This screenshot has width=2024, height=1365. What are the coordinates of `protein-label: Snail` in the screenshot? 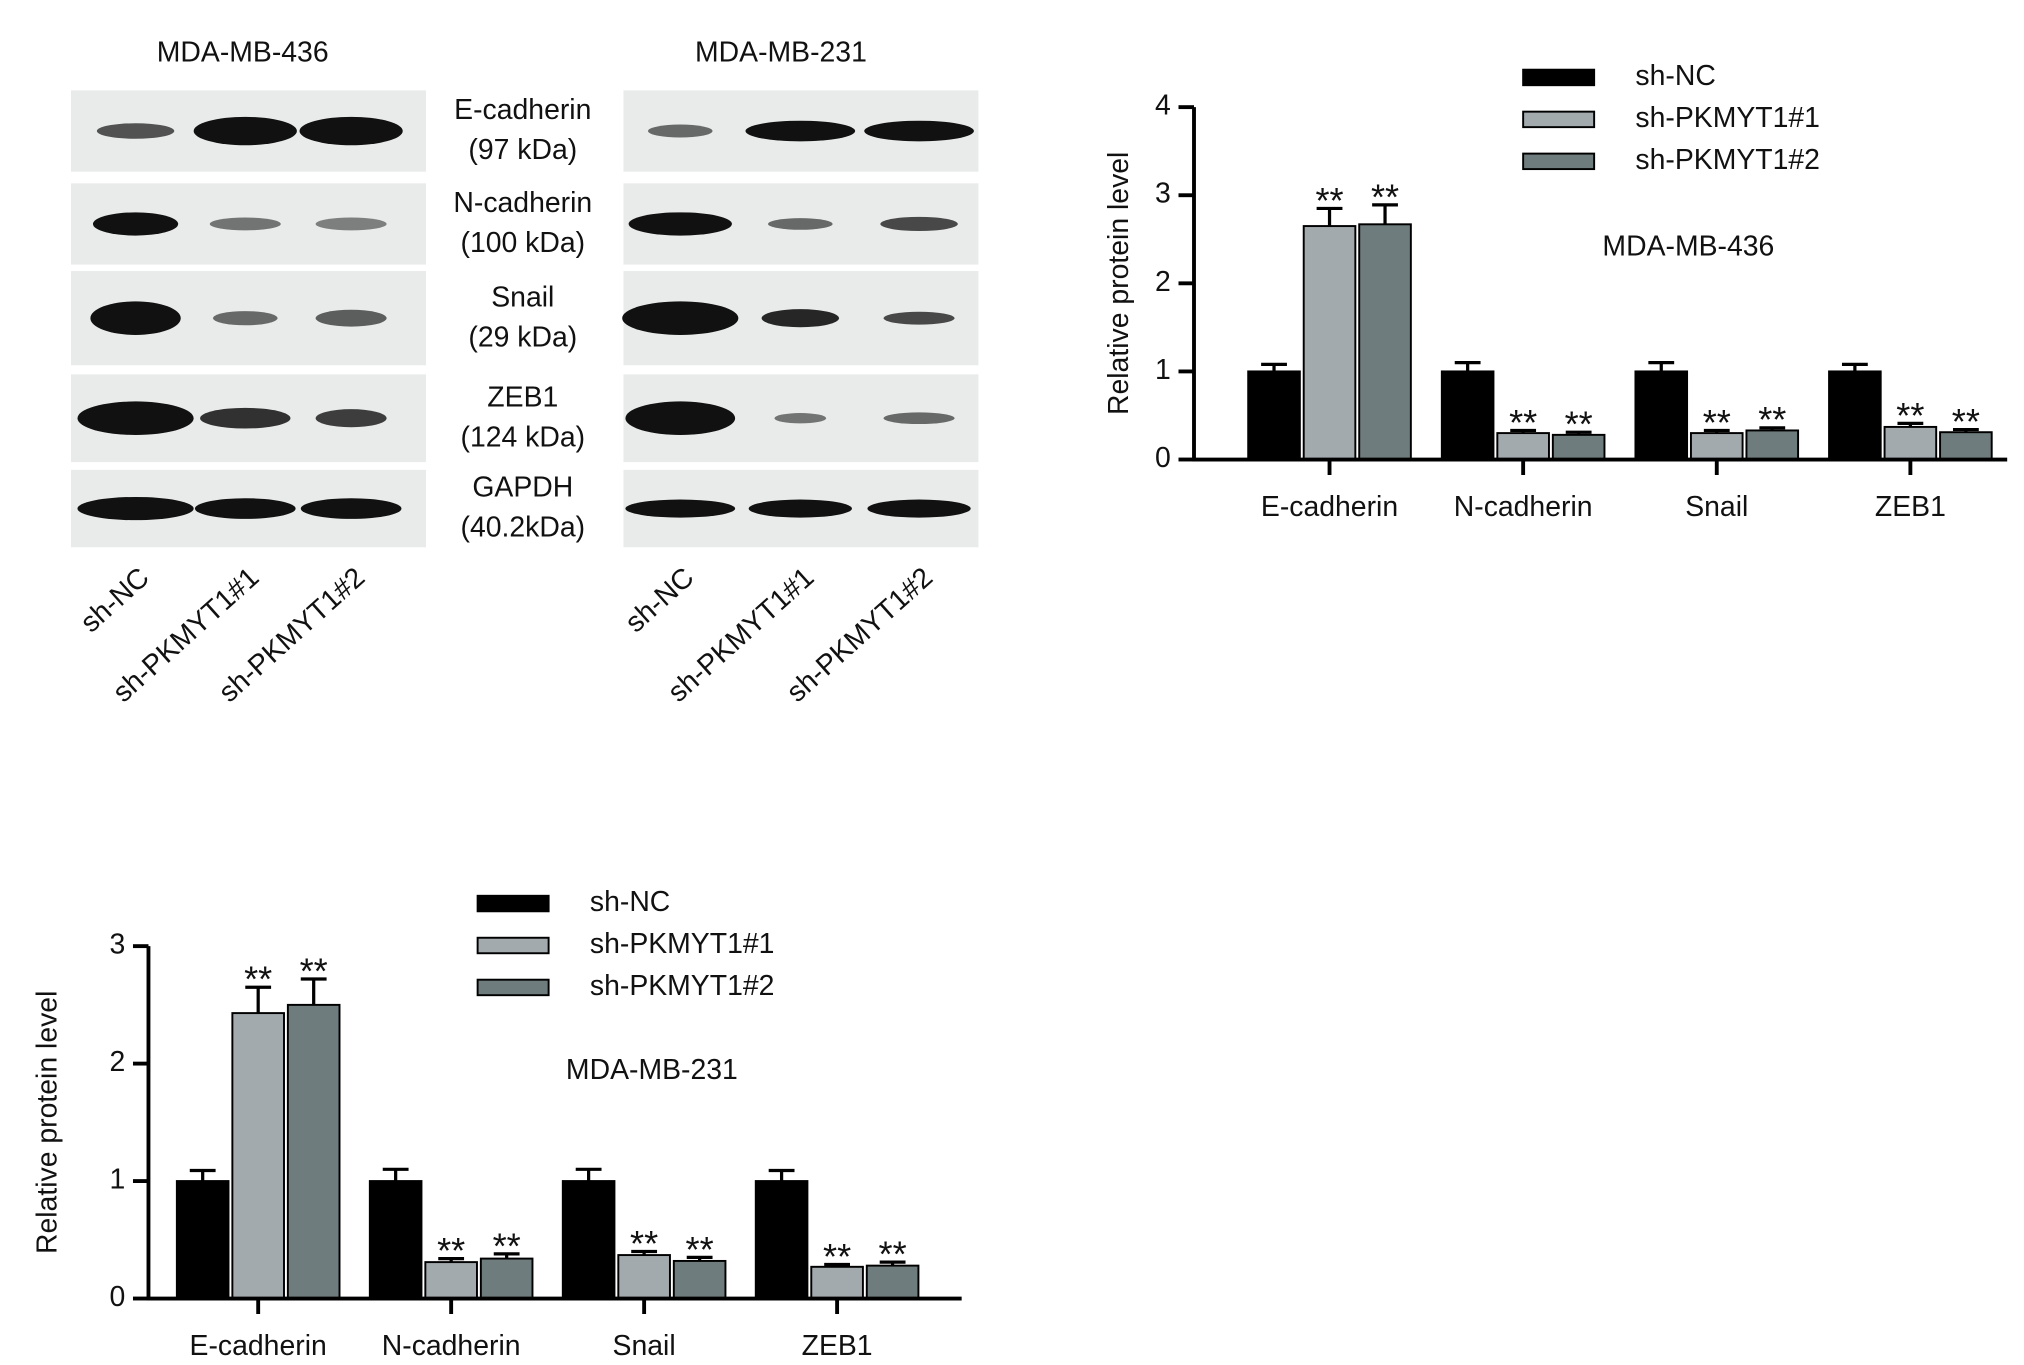 It's located at (522, 297).